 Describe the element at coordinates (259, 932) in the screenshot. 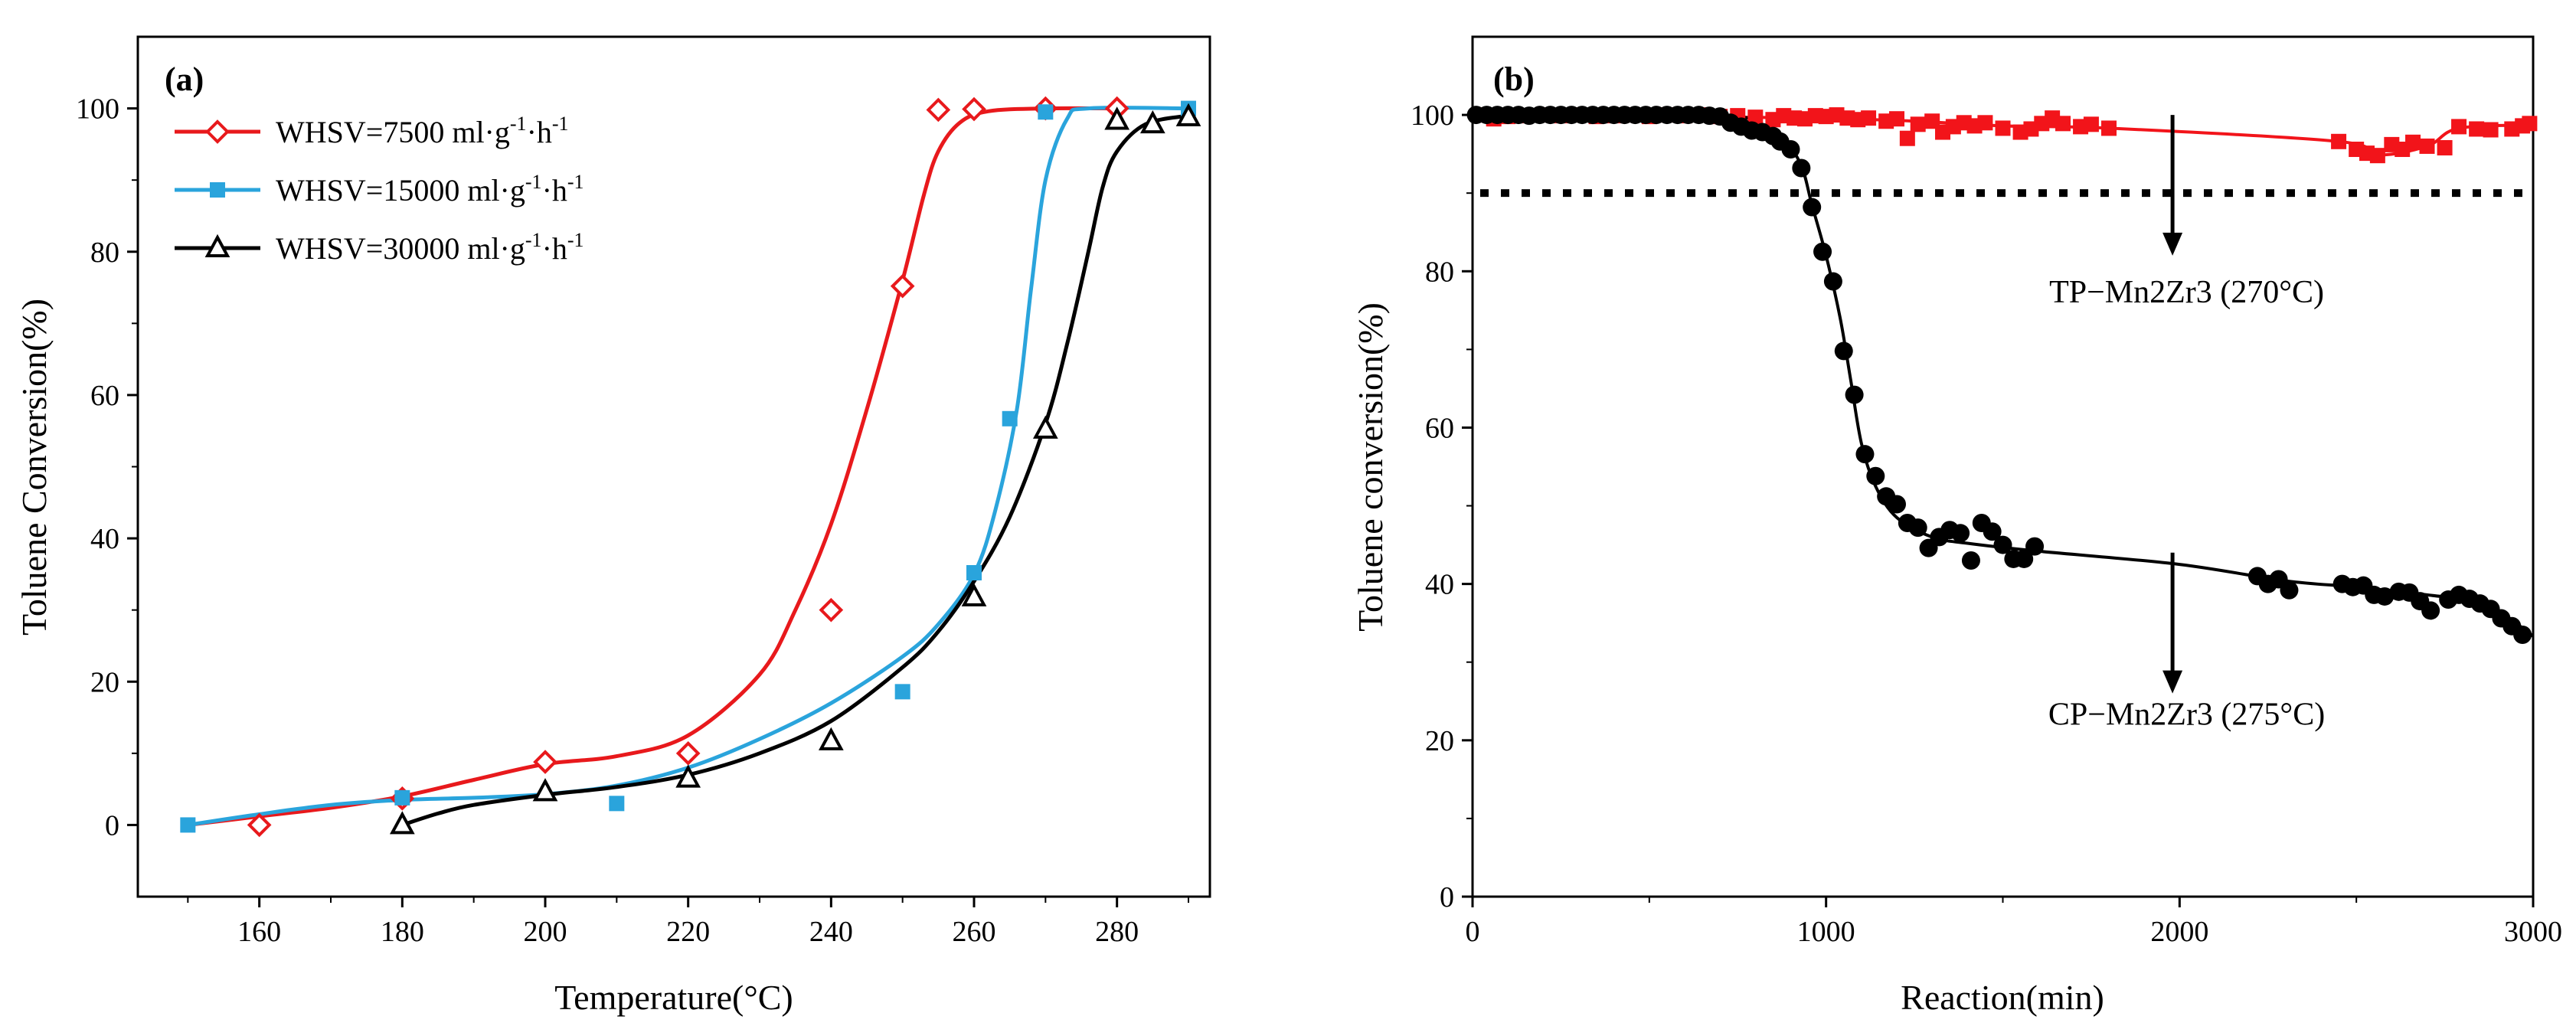

I see `x-tick-label: 160` at that location.